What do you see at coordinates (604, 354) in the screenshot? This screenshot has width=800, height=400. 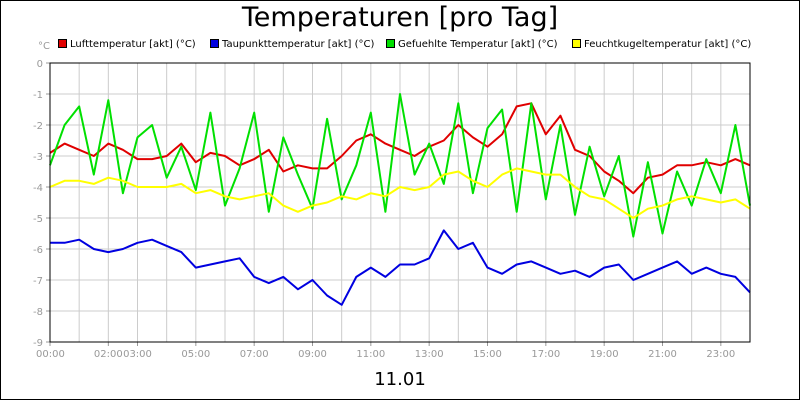 I see `x-tick-label: 19:00` at bounding box center [604, 354].